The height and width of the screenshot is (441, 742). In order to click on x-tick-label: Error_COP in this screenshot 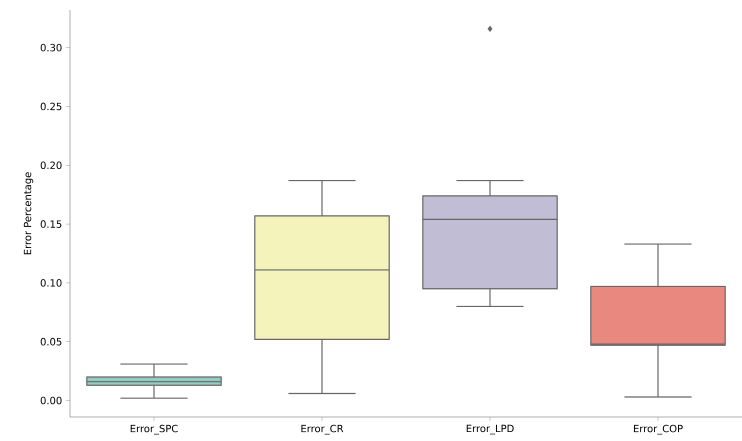, I will do `click(658, 429)`.